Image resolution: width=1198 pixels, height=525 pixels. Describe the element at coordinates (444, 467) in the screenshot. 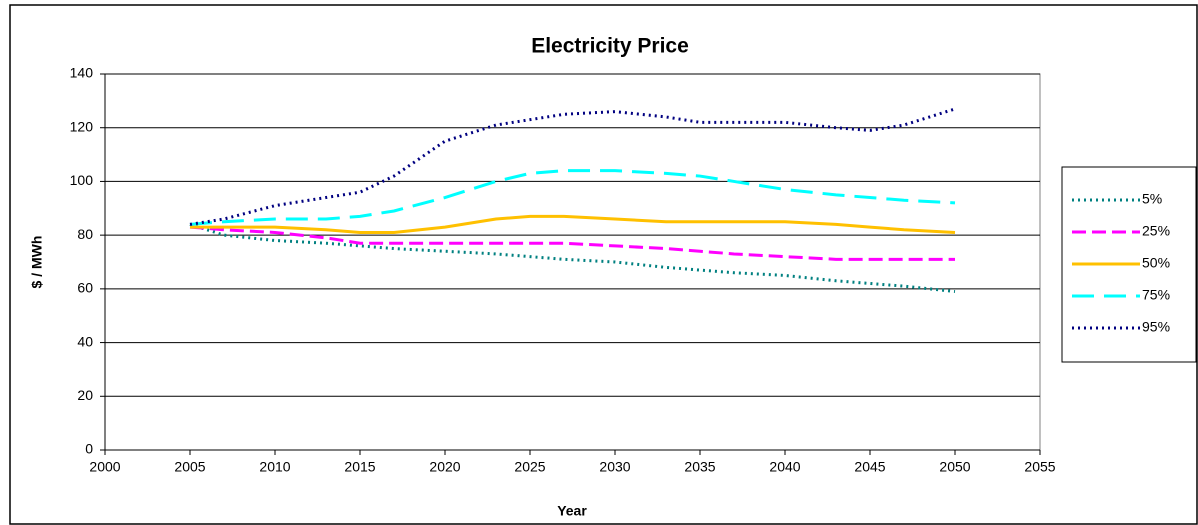

I see `x-tick-label: 2020` at that location.